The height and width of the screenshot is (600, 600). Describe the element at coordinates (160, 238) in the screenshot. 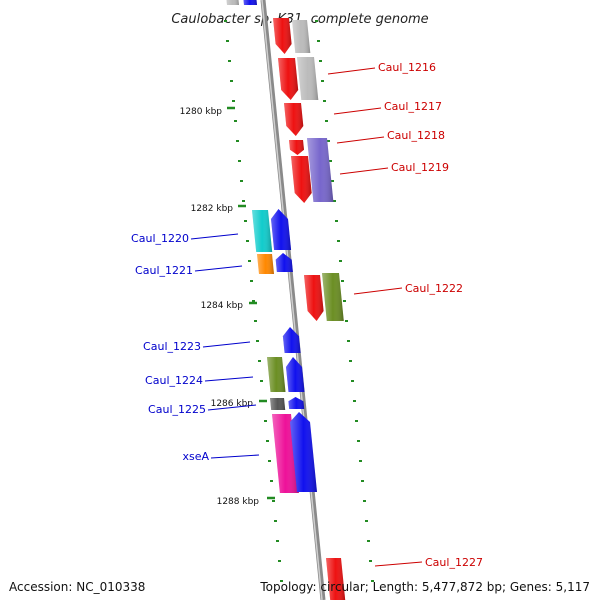

I see `gene-label-caul-1220: Caul_1220` at that location.